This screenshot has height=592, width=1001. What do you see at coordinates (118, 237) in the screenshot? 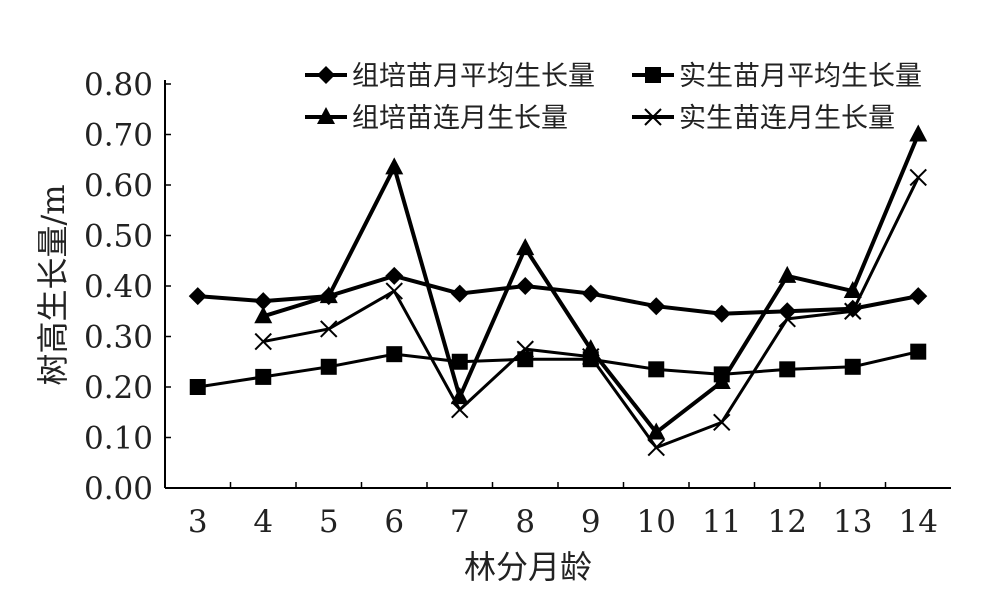
I see `y-tick-label: 0.50` at bounding box center [118, 237].